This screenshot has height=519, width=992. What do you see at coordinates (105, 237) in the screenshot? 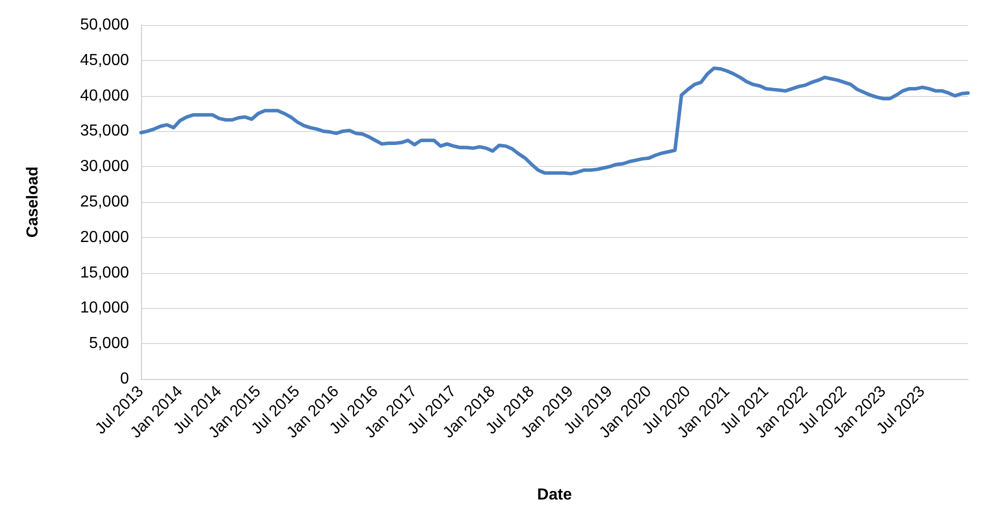
I see `y-tick-label: 20,000` at bounding box center [105, 237].